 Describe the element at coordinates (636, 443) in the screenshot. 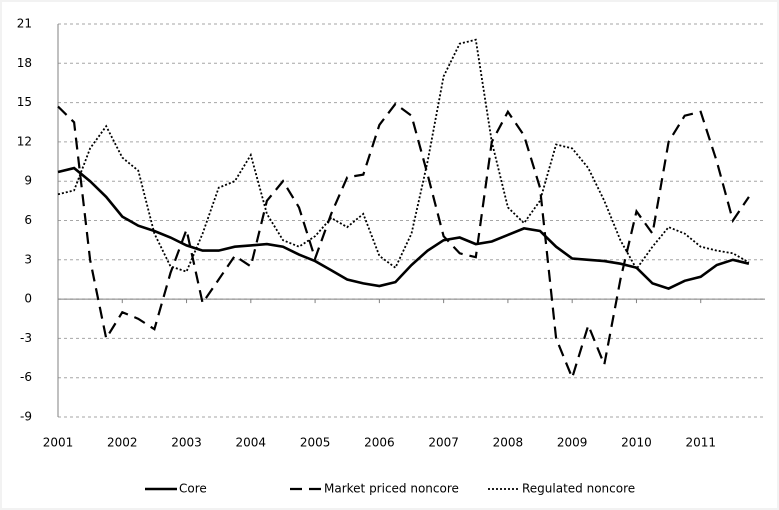

I see `x-tick-label: 2010` at that location.